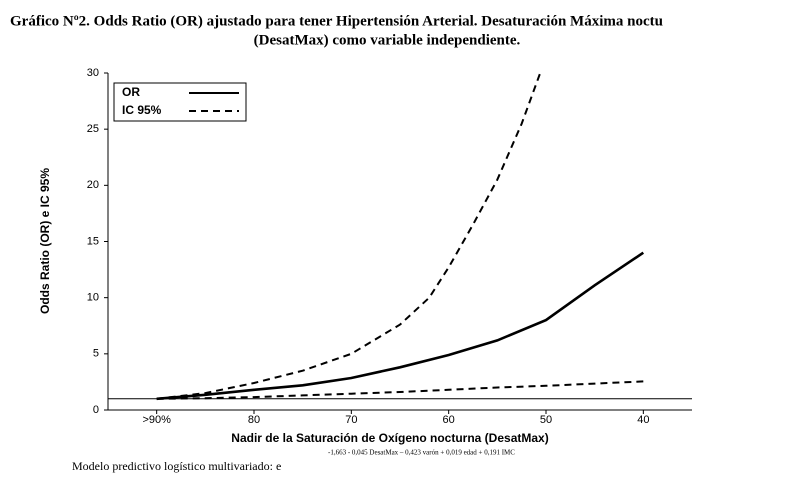 The width and height of the screenshot is (795, 485). What do you see at coordinates (400, 390) in the screenshot?
I see `series-line` at bounding box center [400, 390].